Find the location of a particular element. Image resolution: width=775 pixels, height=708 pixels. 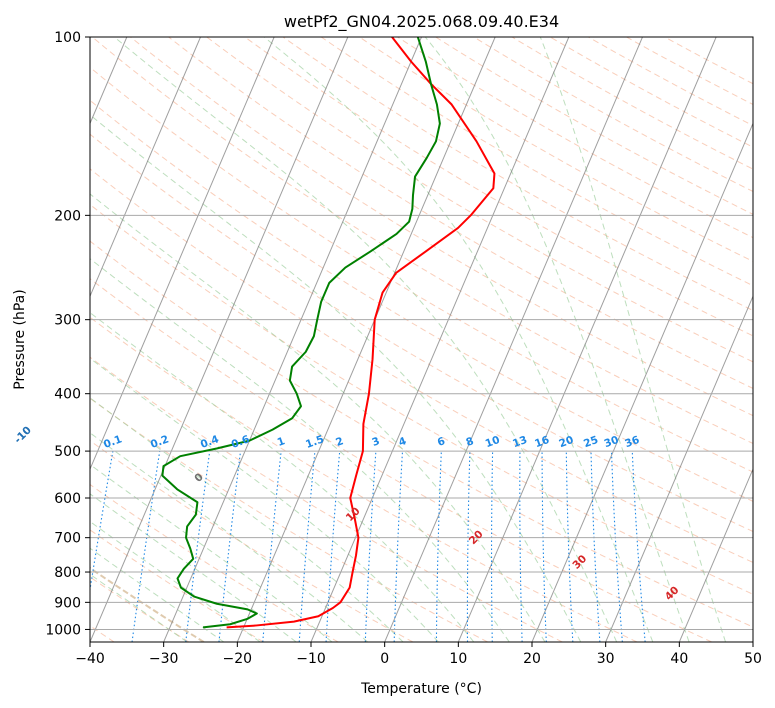

y-tick-label: 100 is located at coordinates (67, 38).